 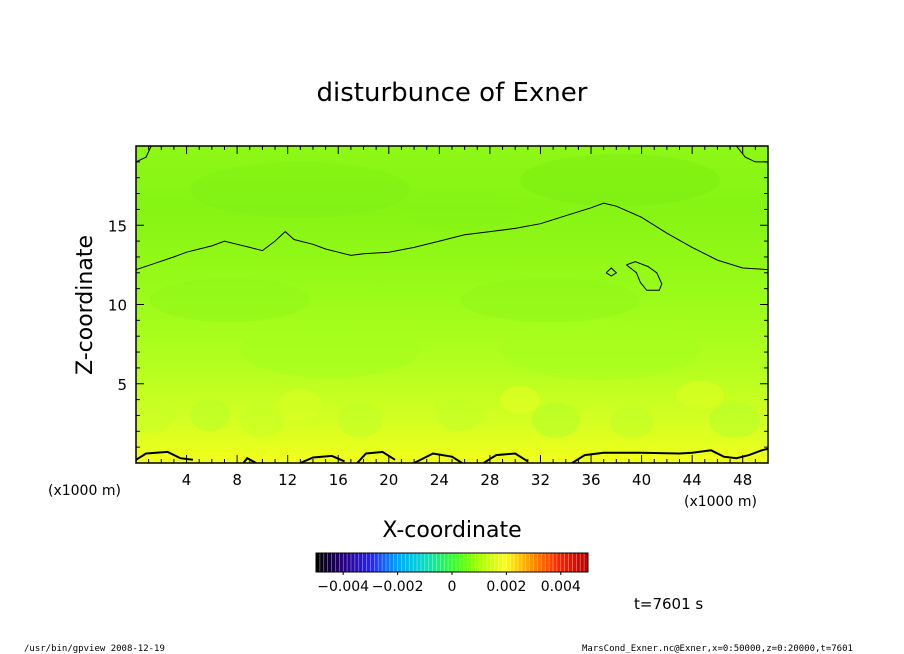 What do you see at coordinates (237, 480) in the screenshot?
I see `x-tick-label: 8` at bounding box center [237, 480].